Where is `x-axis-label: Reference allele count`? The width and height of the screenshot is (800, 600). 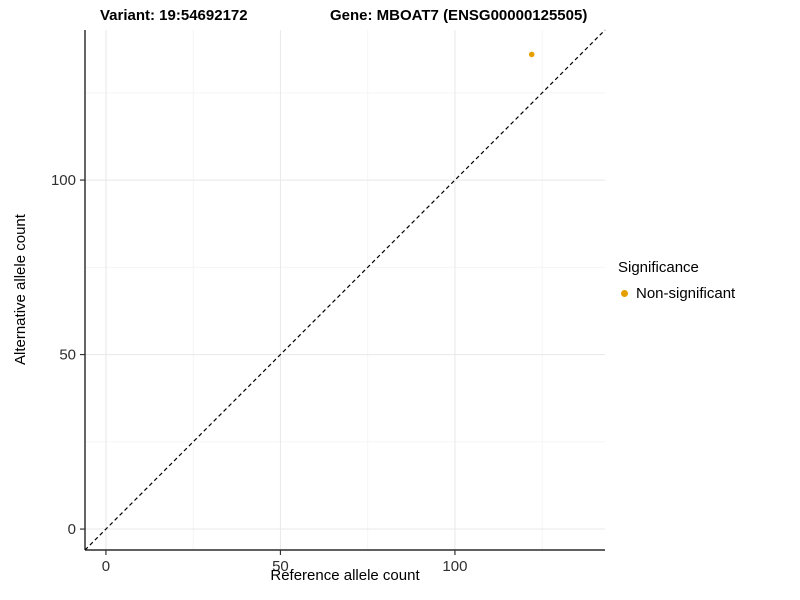
x-axis-label: Reference allele count is located at coordinates (345, 575).